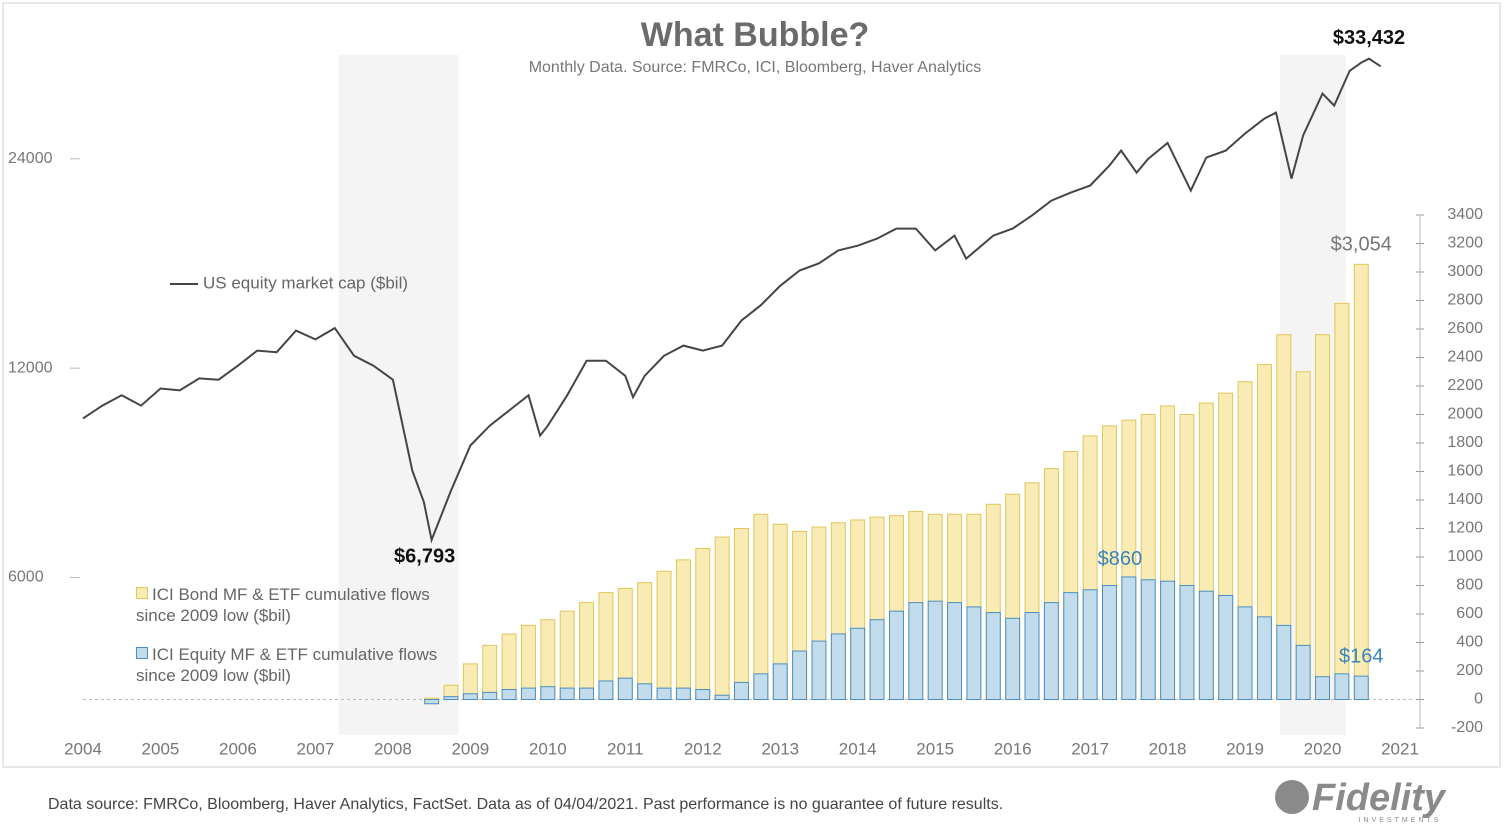 This screenshot has width=1506, height=834. Describe the element at coordinates (1465, 385) in the screenshot. I see `y2-tick-label: 2200` at that location.